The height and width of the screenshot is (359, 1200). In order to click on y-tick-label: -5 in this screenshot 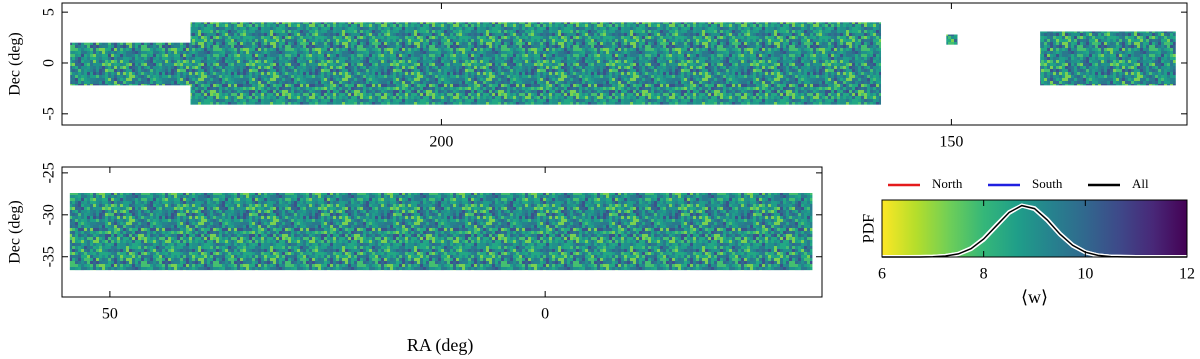, I will do `click(49, 113)`.